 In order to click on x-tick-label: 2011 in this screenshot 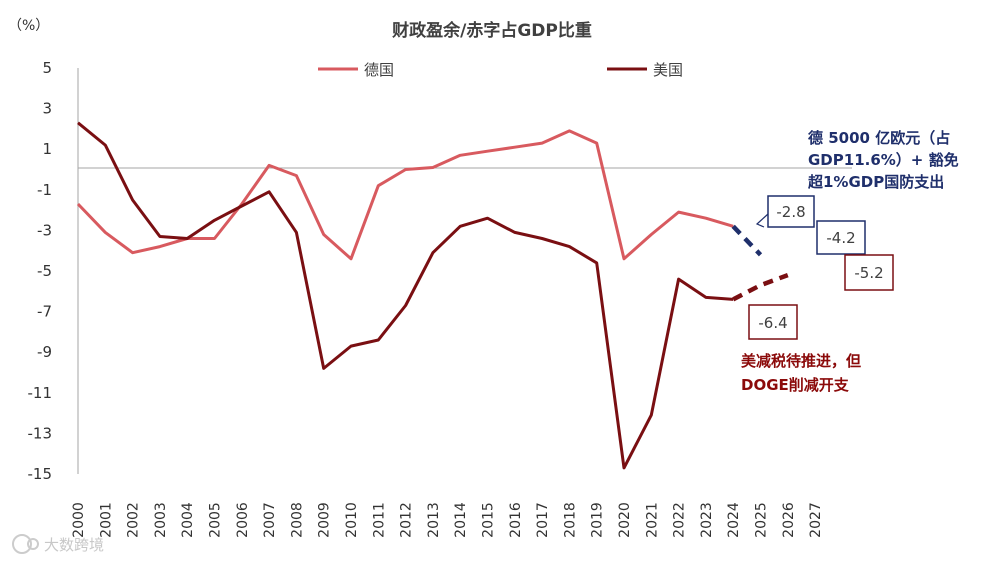, I will do `click(379, 520)`.